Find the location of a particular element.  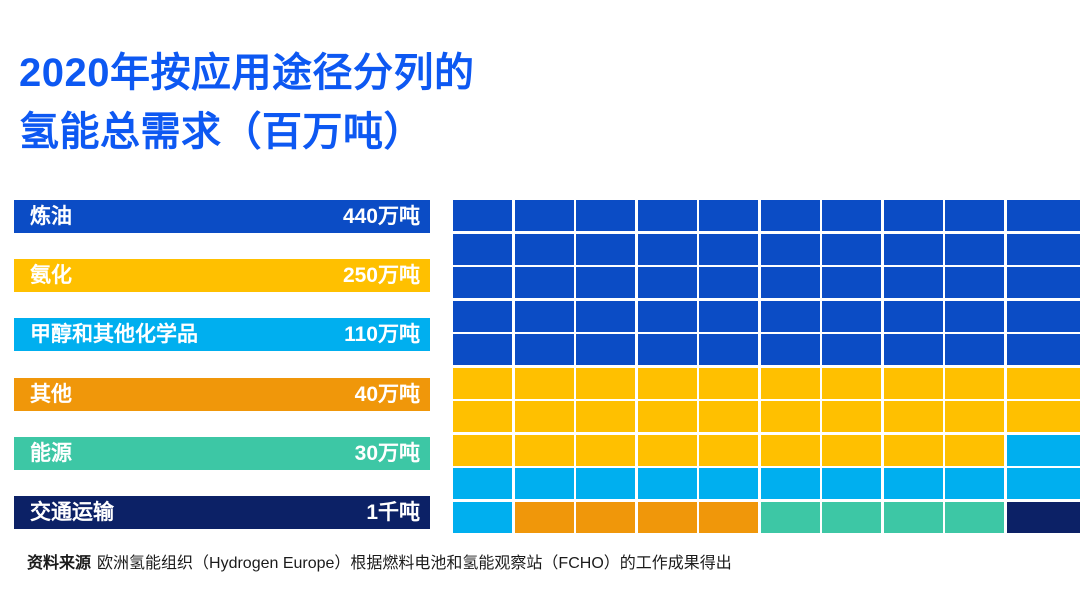

legend-item-energy: 能源 30万吨 is located at coordinates (222, 453).